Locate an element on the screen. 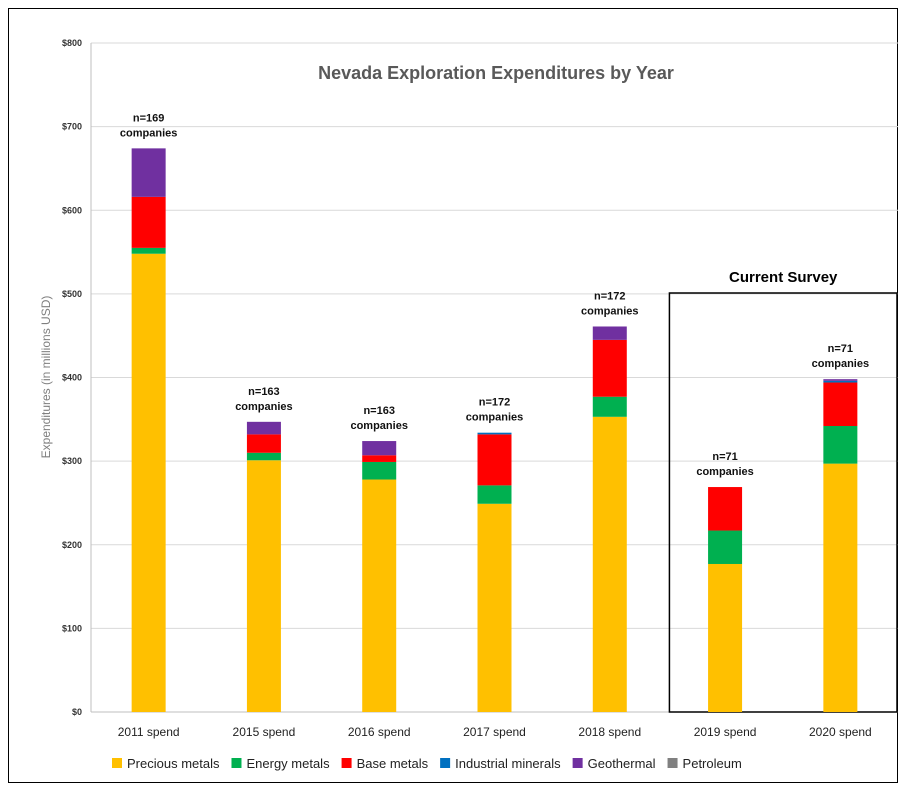 The width and height of the screenshot is (902, 787). legend-swatch-petroleum is located at coordinates (672, 763).